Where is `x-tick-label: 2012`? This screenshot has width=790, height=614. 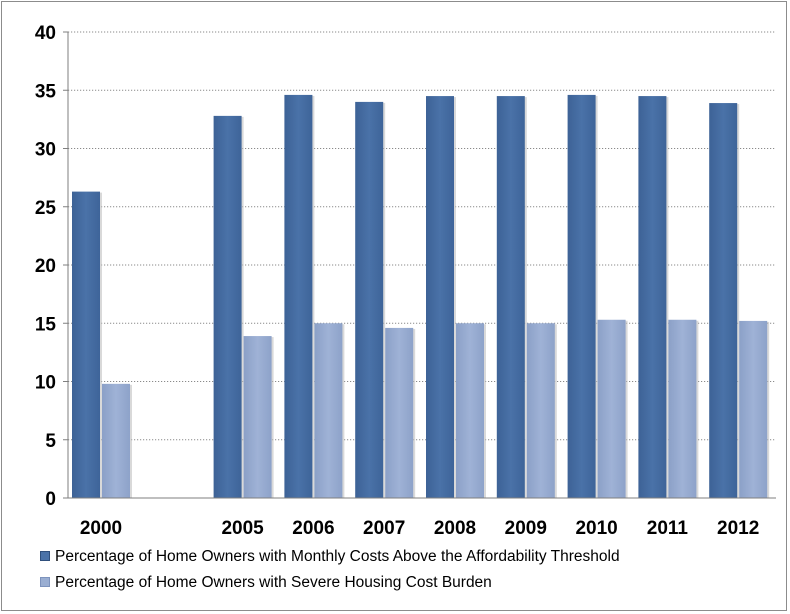 x-tick-label: 2012 is located at coordinates (738, 528).